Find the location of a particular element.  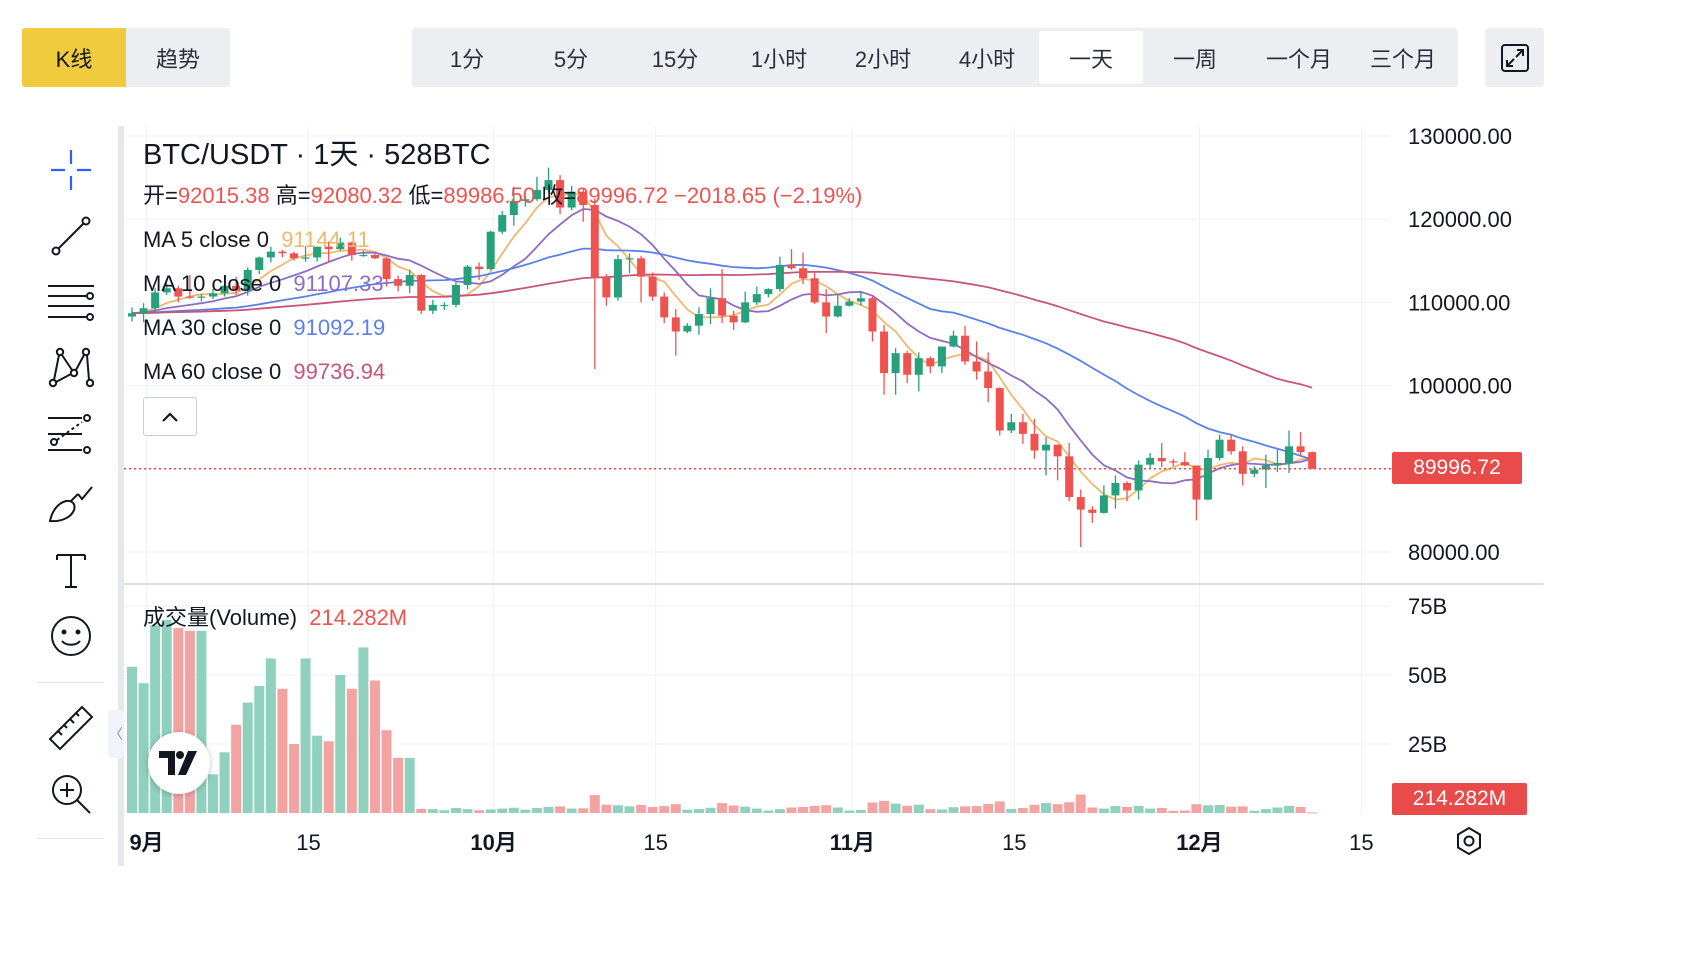

fib-tool is located at coordinates (71, 434).